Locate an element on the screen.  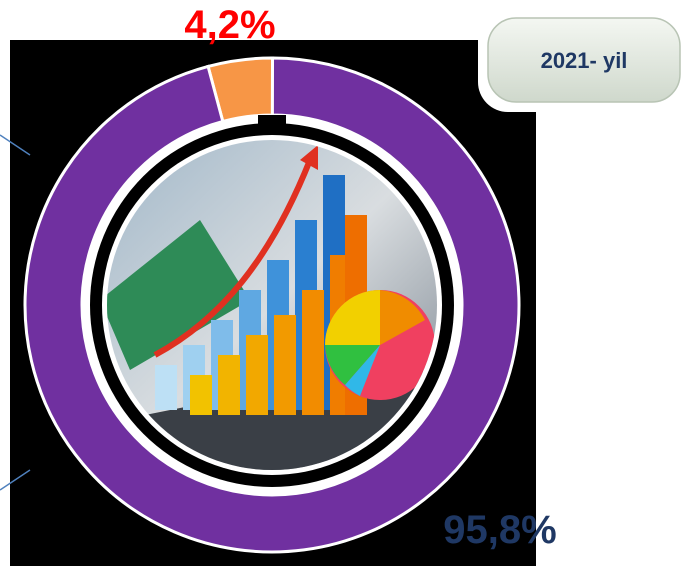
data-label: 4,2% is located at coordinates (229, 25).